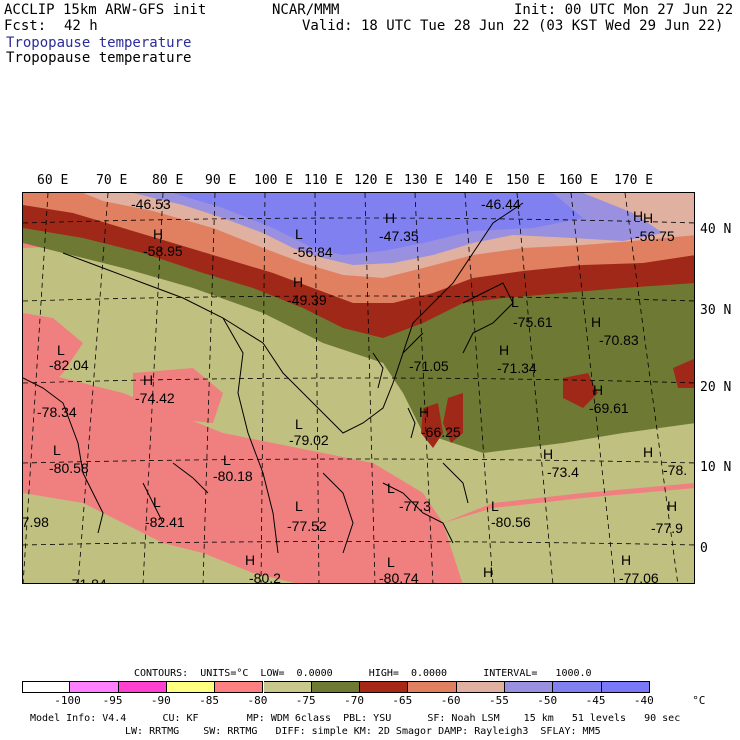  What do you see at coordinates (307, 526) in the screenshot?
I see `map-label: -77.52` at bounding box center [307, 526].